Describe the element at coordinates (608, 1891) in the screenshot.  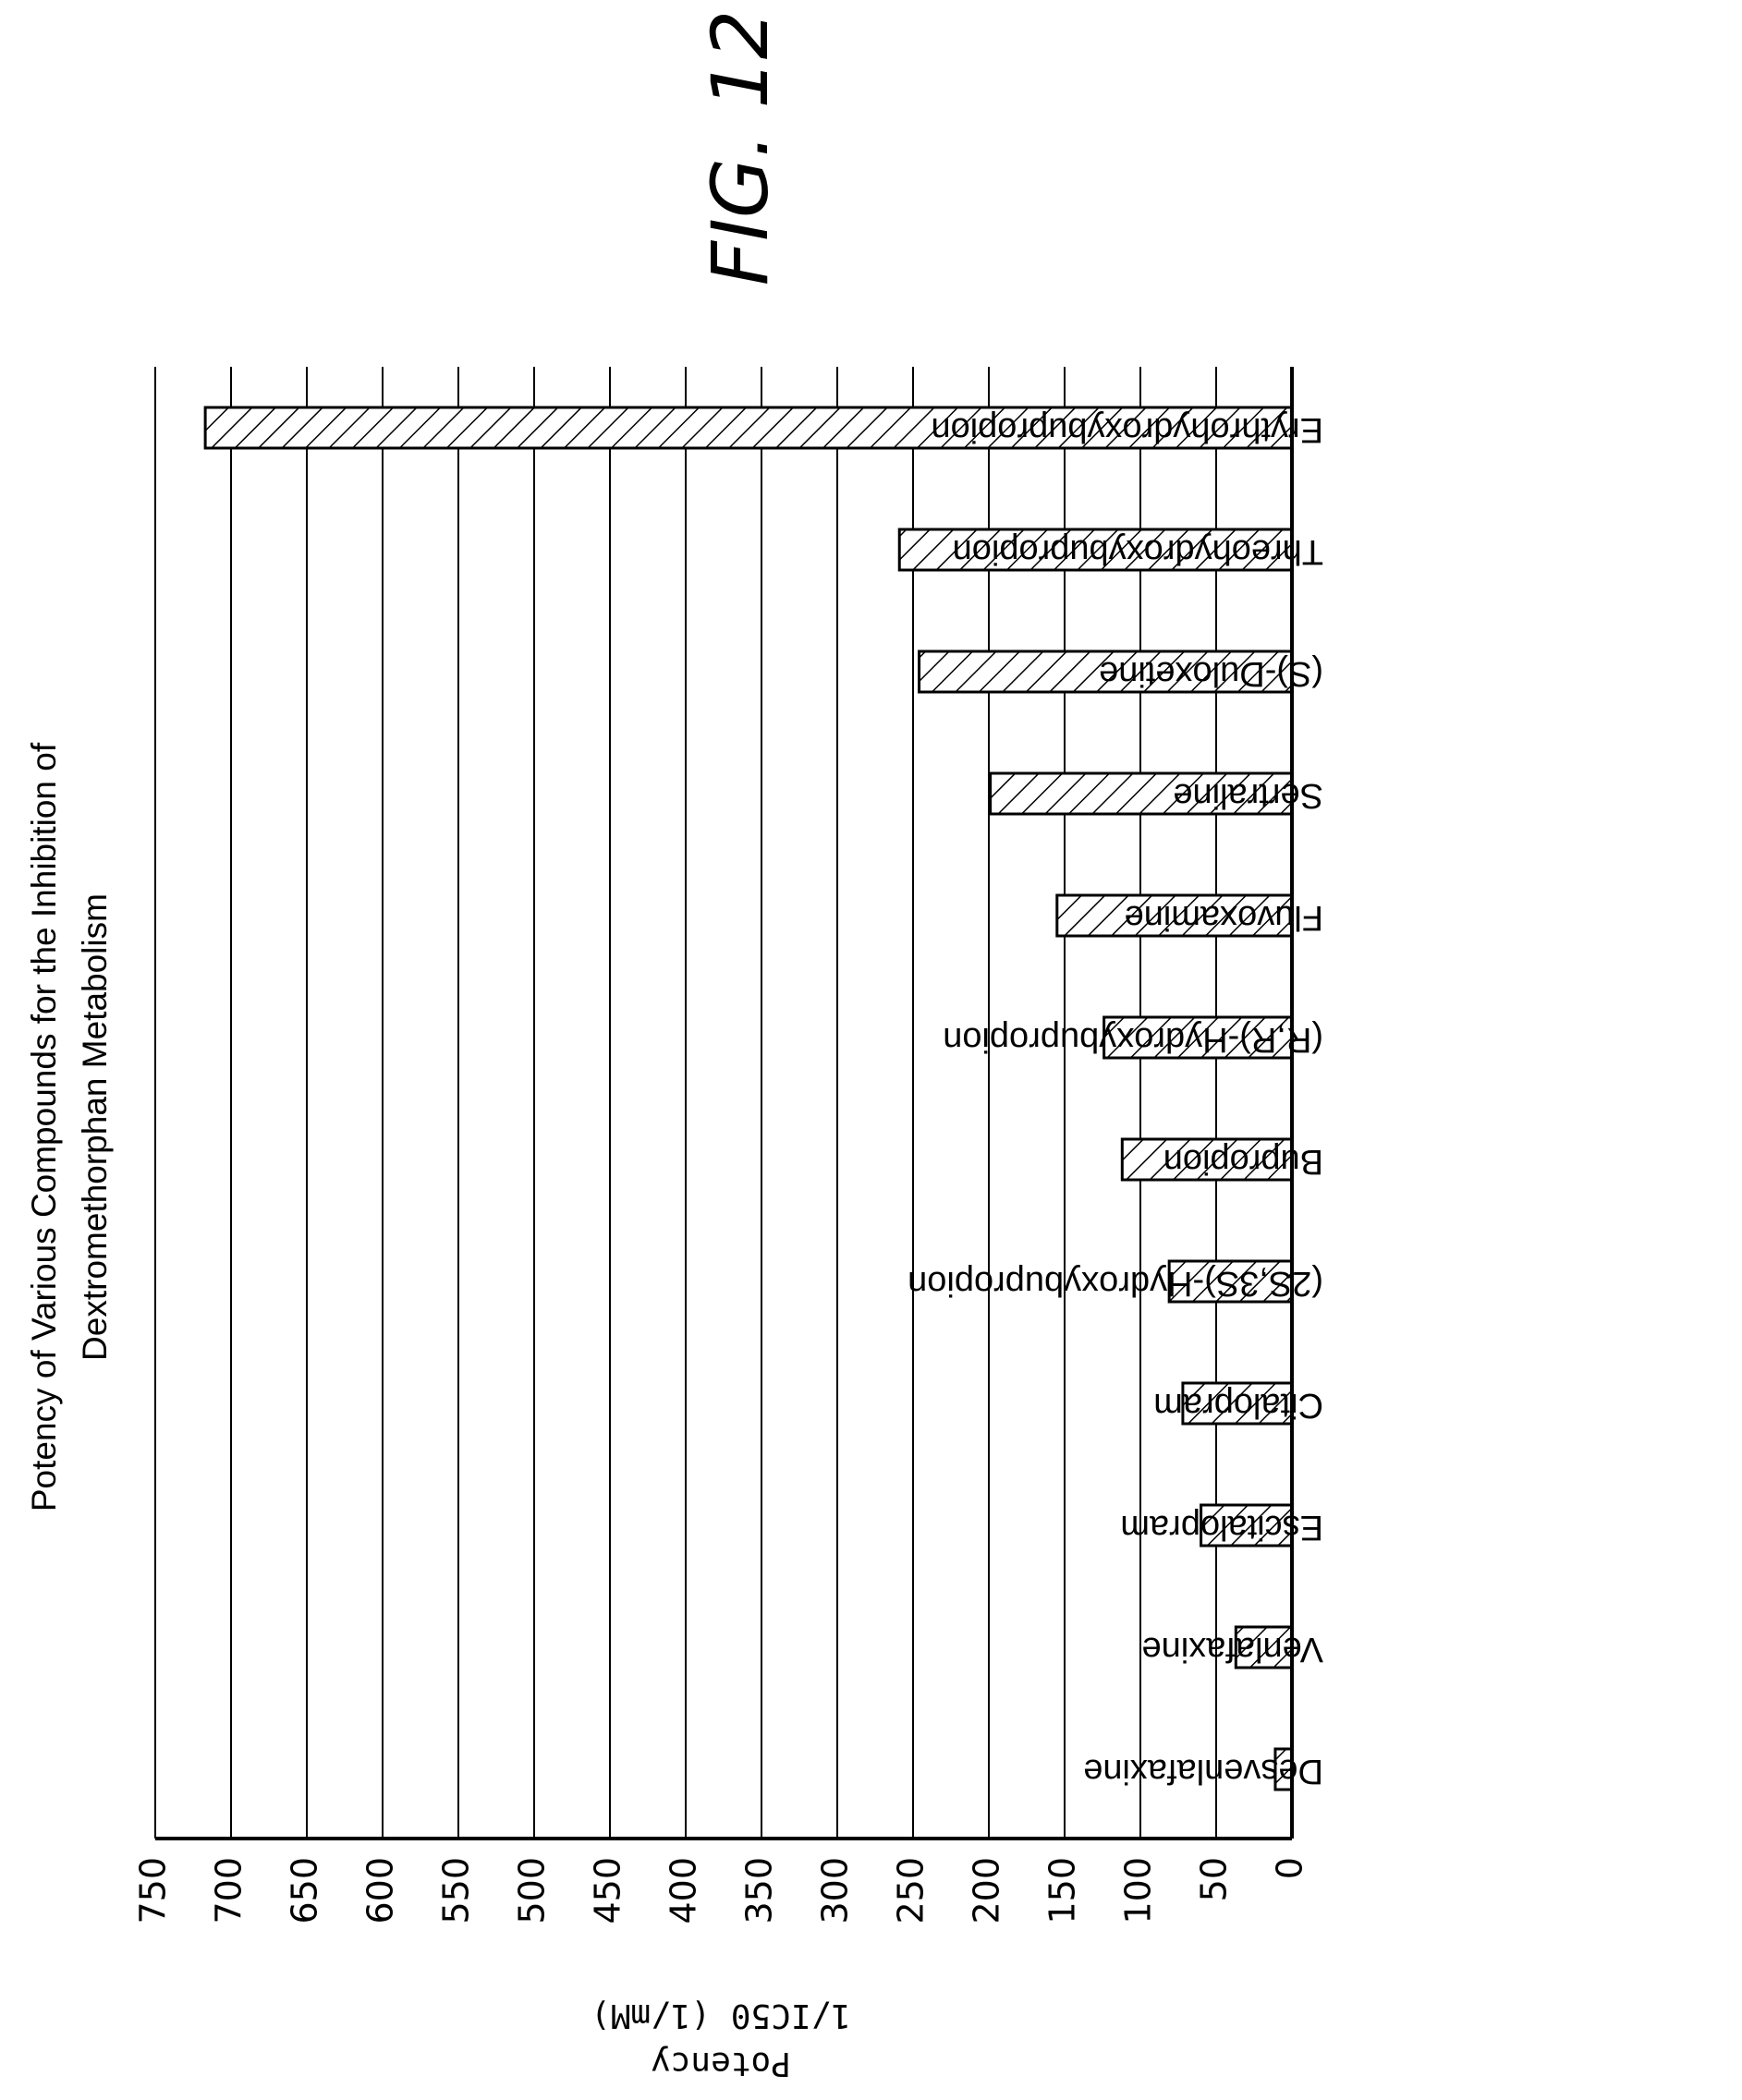
I see `tick-label: 450` at that location.